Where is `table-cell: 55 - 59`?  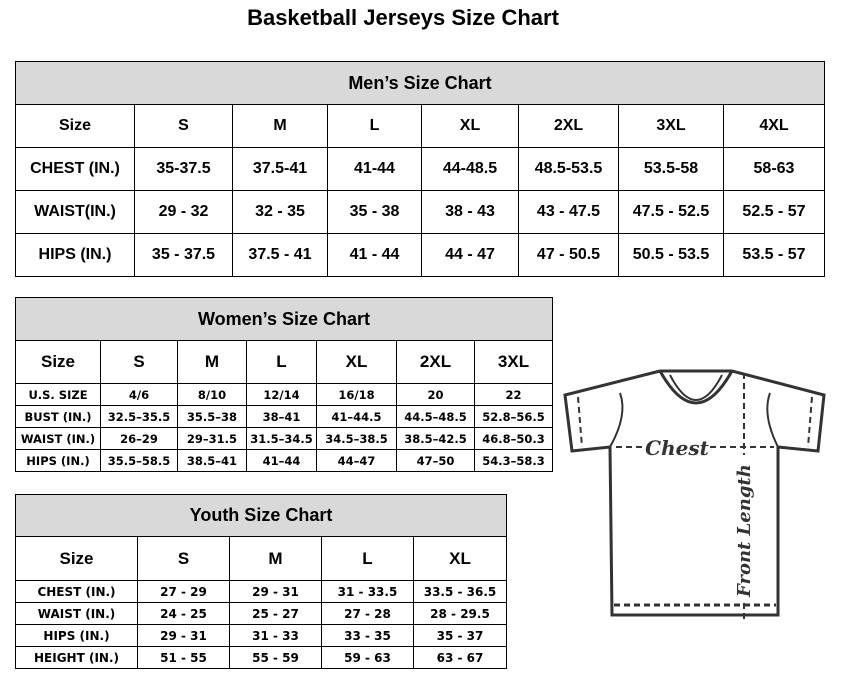 table-cell: 55 - 59 is located at coordinates (275, 657).